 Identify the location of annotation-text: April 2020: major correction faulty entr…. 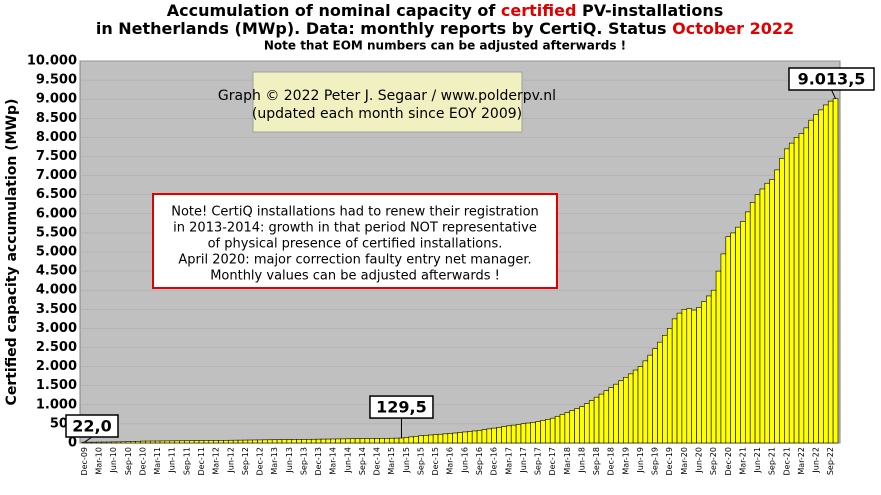
(354, 260).